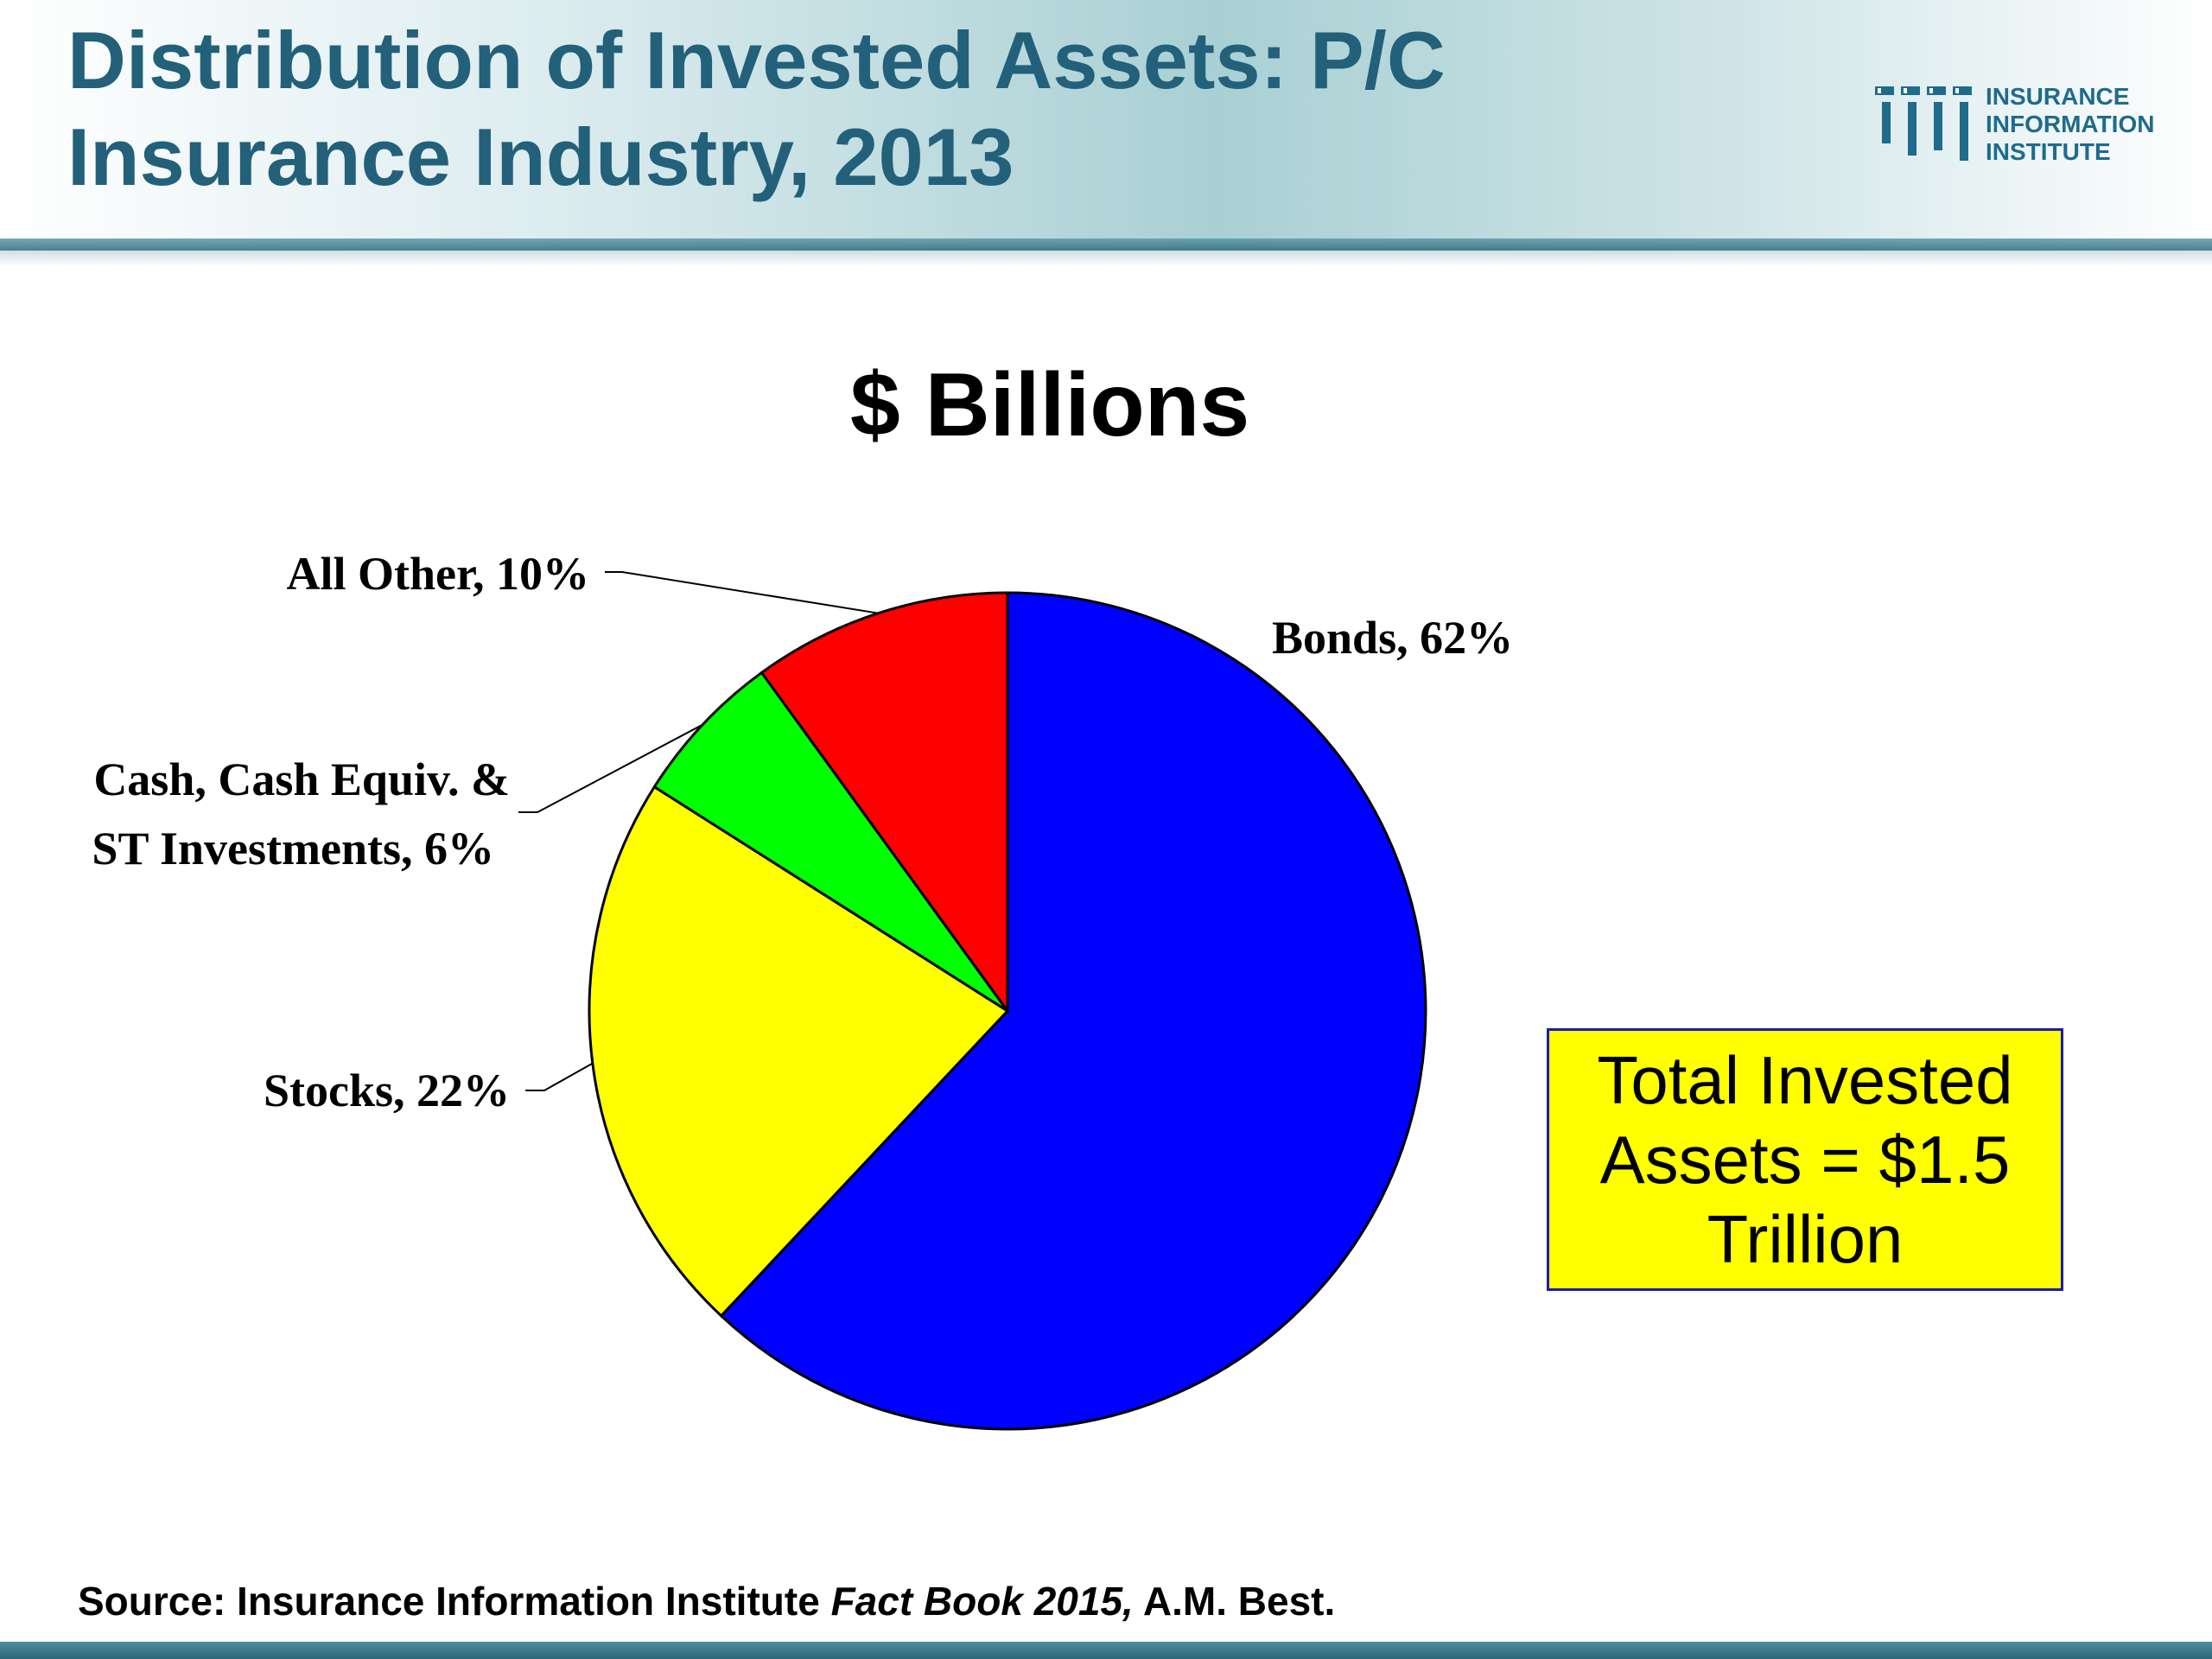 The image size is (2212, 1659). What do you see at coordinates (2048, 151) in the screenshot?
I see `logo-line: INSTITUTE` at bounding box center [2048, 151].